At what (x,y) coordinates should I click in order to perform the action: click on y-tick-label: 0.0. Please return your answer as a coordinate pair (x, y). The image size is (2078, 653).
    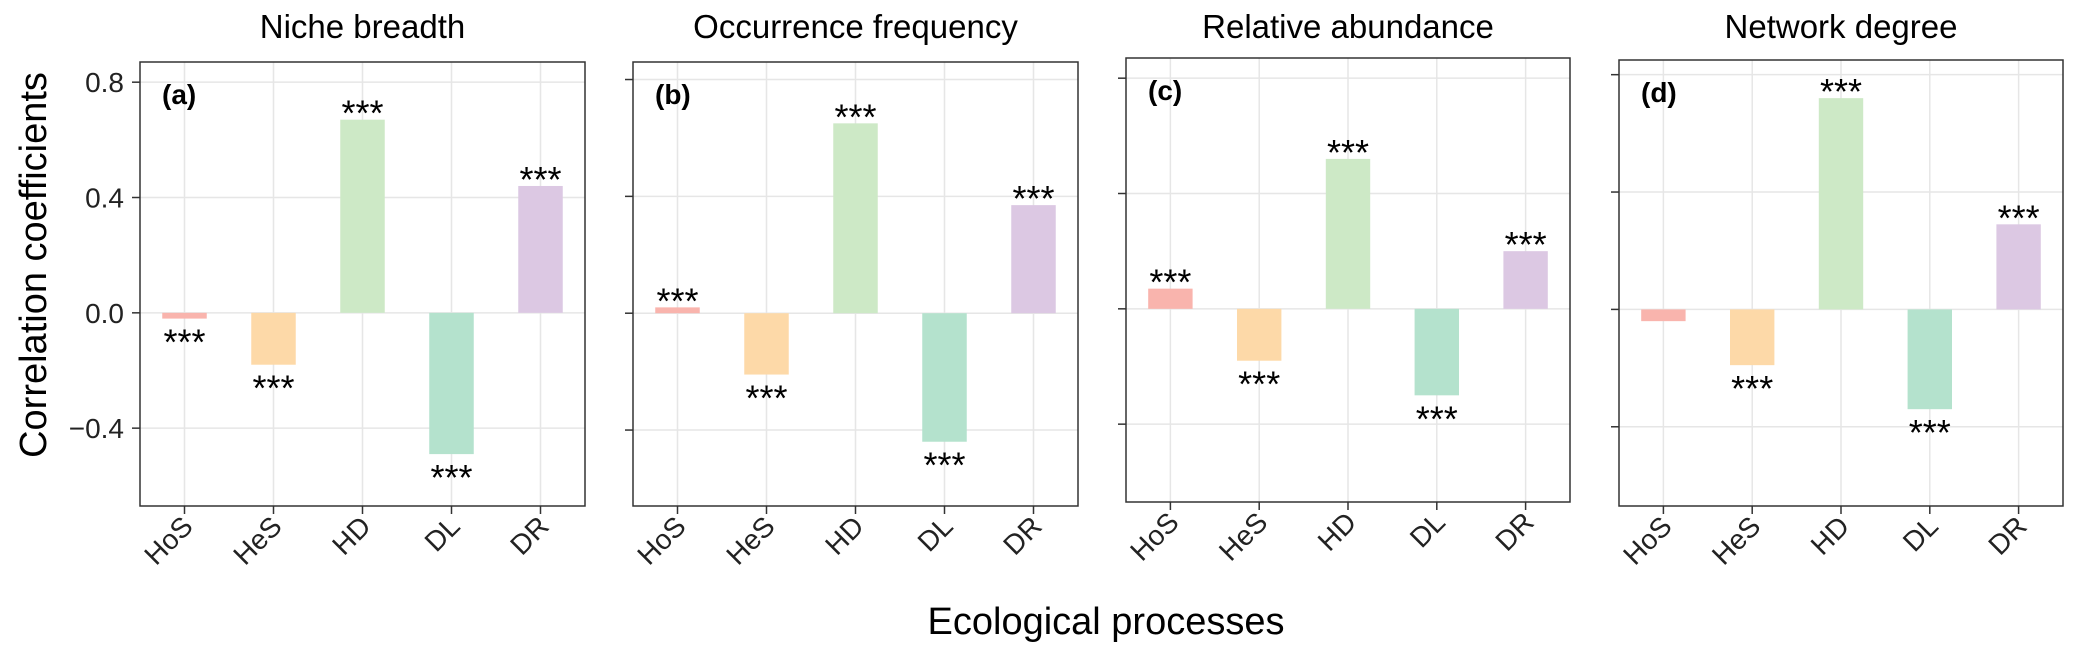
    Looking at the image, I should click on (104, 313).